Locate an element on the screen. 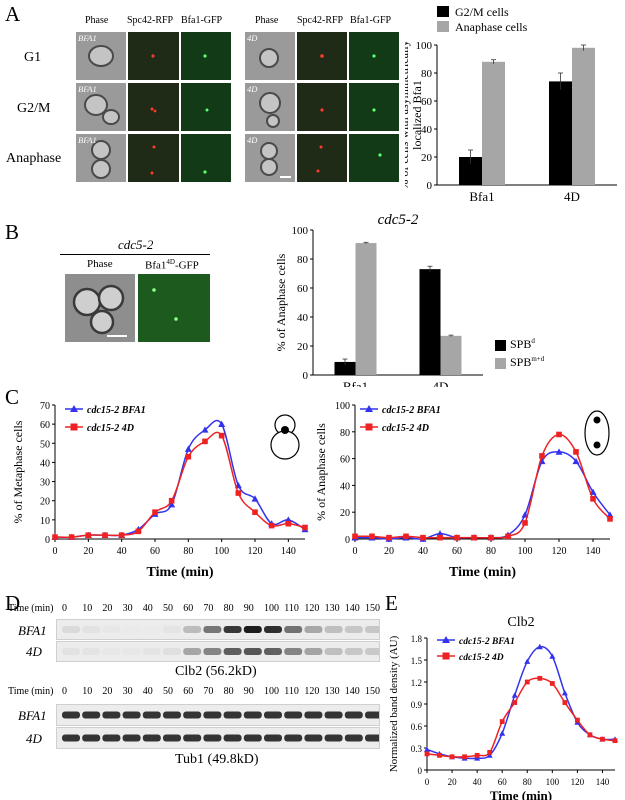  micrograph-phase-g2m-bfa1: BFA1 is located at coordinates (101, 107).